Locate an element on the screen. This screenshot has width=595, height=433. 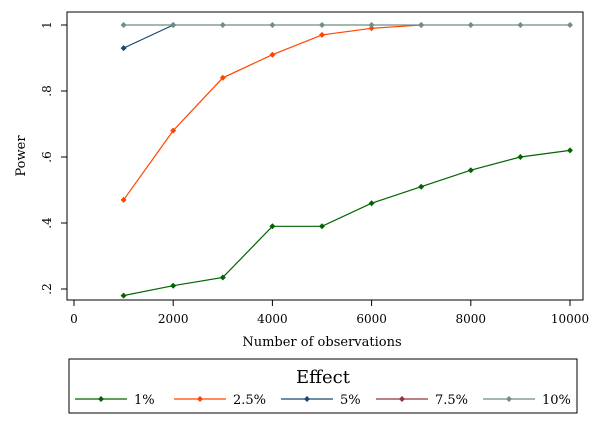
legend-label: 7.5% is located at coordinates (451, 400).